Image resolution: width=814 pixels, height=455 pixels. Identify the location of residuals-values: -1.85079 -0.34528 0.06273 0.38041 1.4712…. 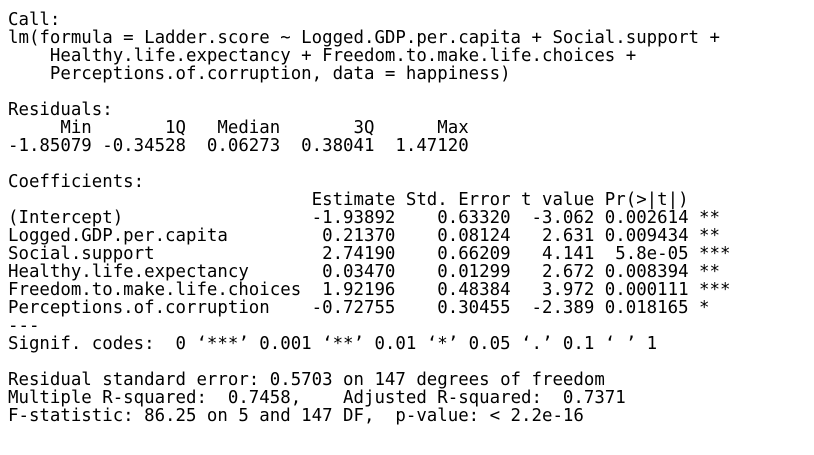
(244, 146).